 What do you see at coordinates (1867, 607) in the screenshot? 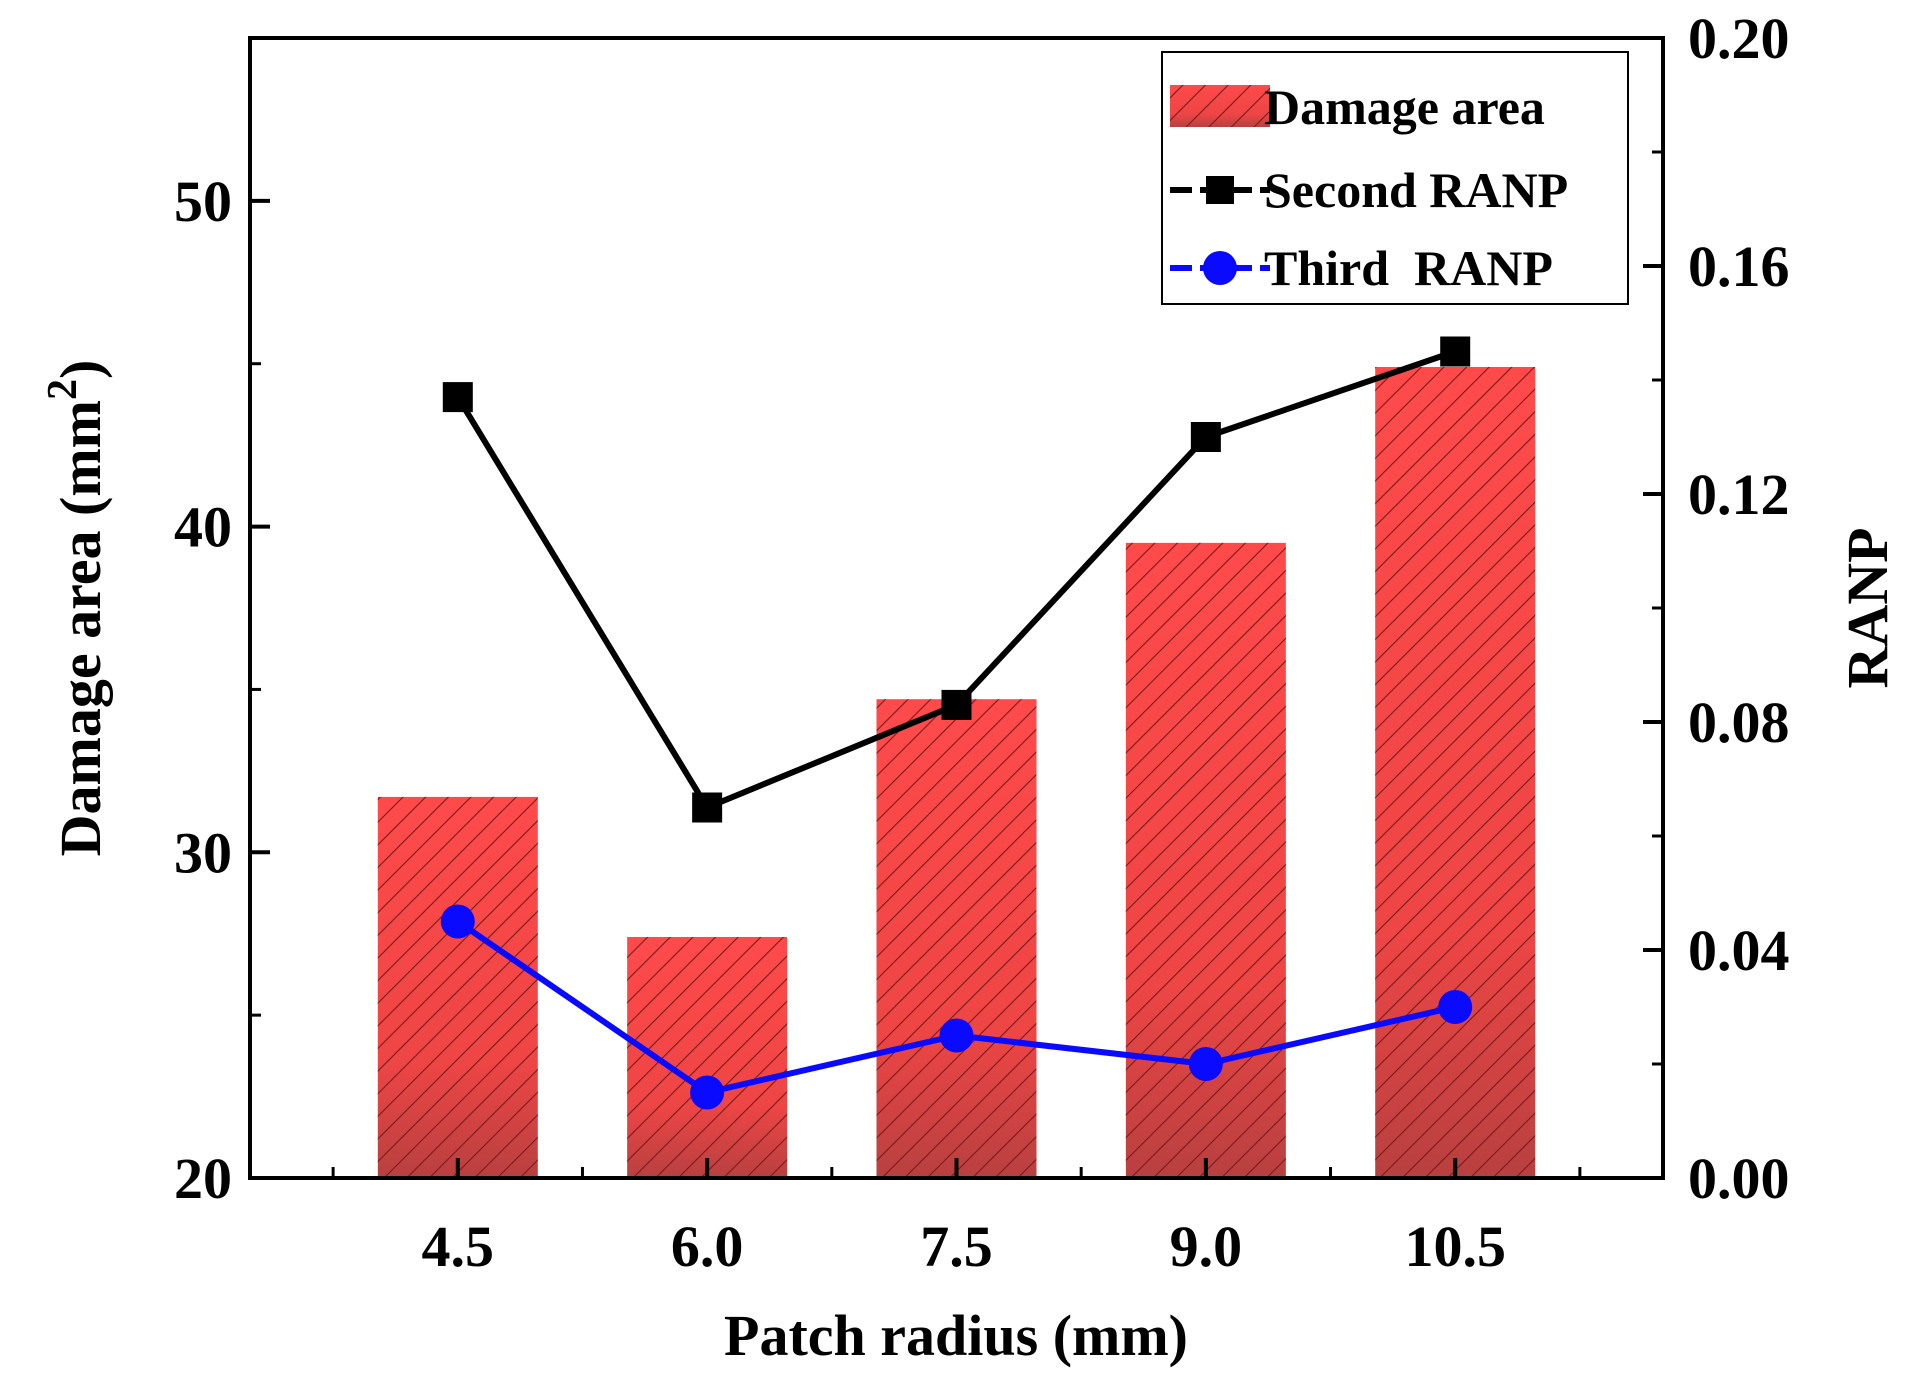
I see `y-axis-title-right: RANP` at bounding box center [1867, 607].